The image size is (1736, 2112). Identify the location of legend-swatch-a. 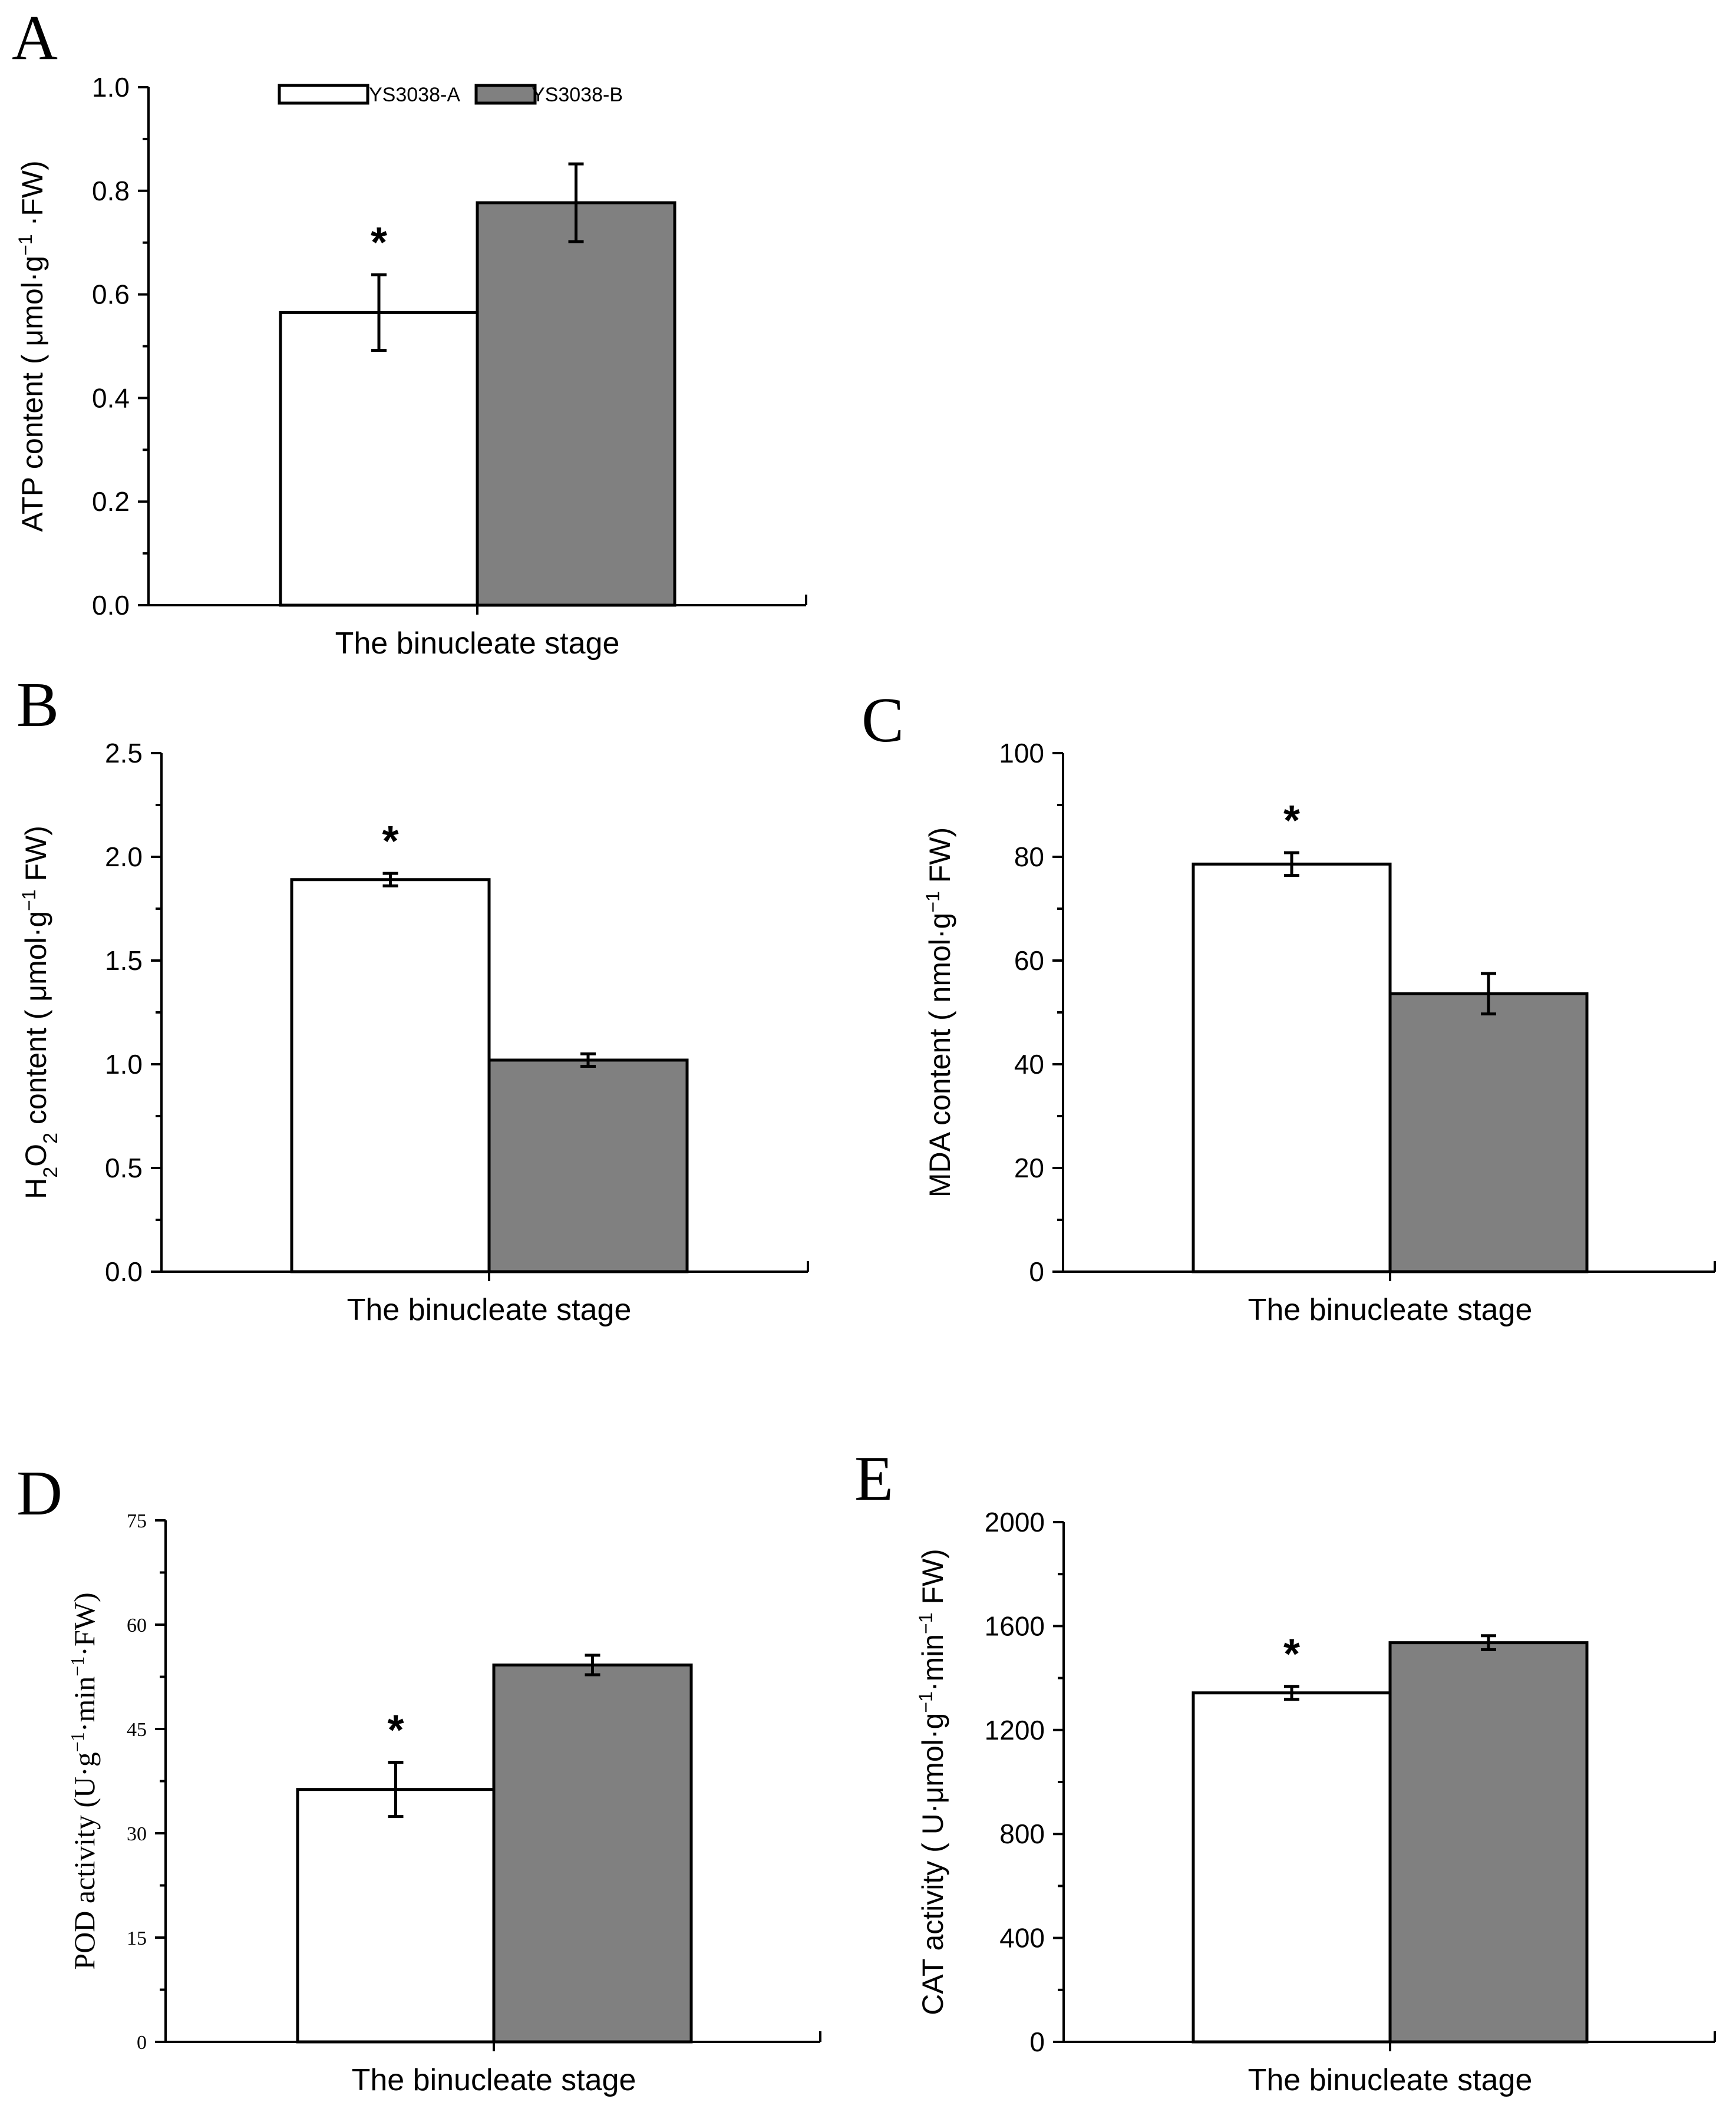
(323, 95).